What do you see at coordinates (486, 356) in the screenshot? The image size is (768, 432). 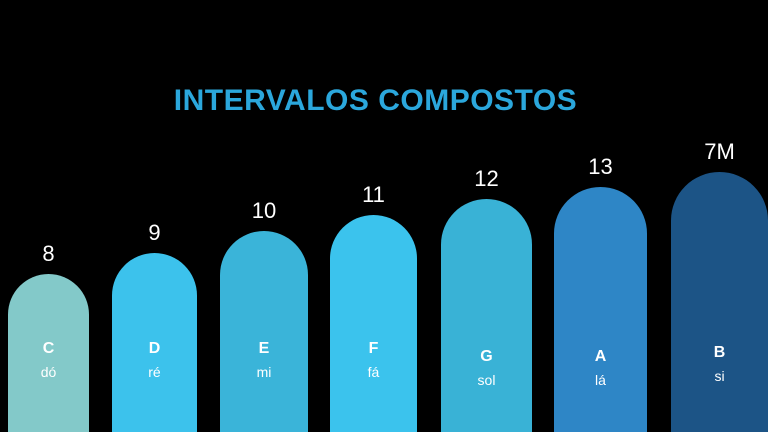 I see `note-letter: G` at bounding box center [486, 356].